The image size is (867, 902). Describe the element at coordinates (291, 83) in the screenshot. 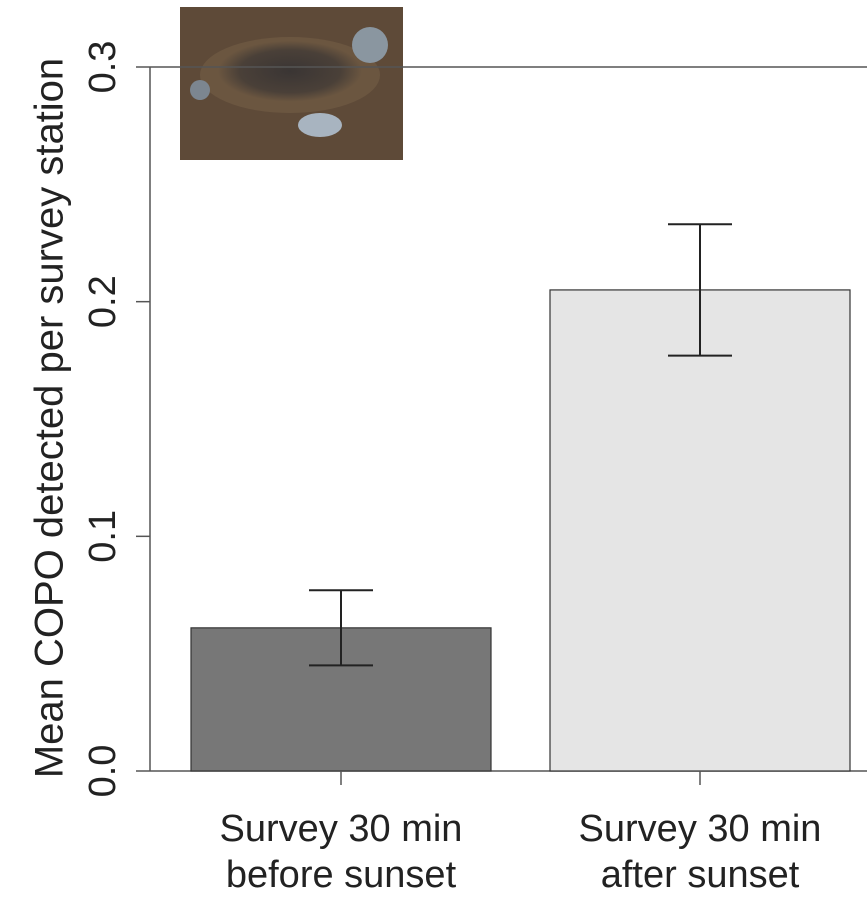

I see `photo` at that location.